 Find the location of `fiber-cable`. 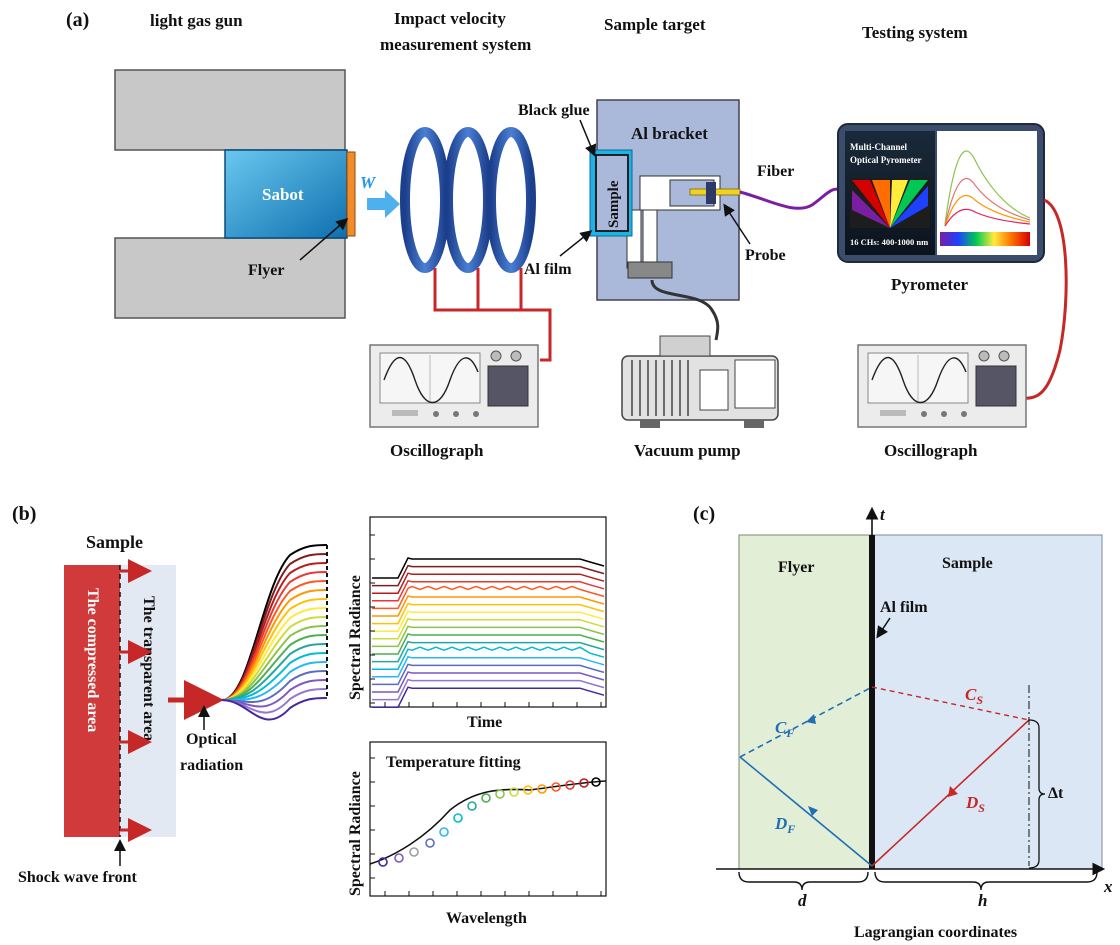

fiber-cable is located at coordinates (790, 198).